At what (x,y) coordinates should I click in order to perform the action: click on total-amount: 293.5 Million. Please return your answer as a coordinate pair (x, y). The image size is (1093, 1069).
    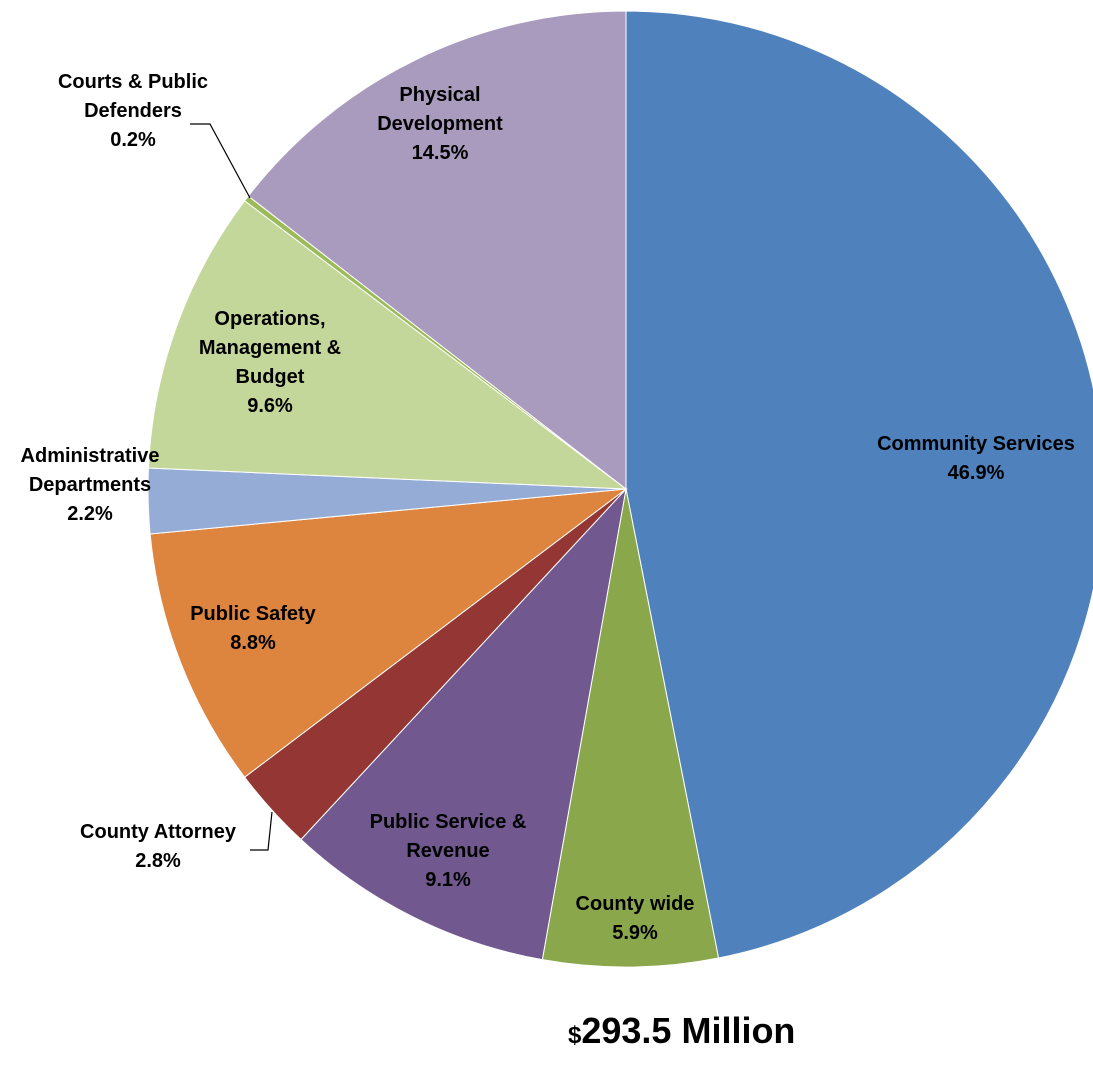
    Looking at the image, I should click on (688, 1030).